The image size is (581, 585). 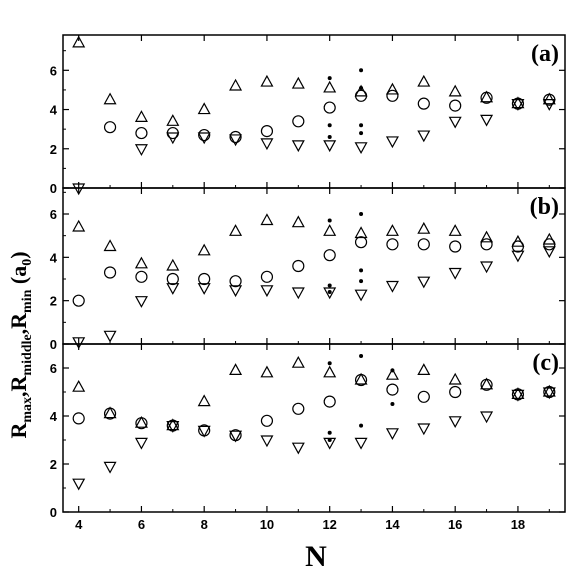 What do you see at coordinates (27, 354) in the screenshot?
I see `y-axis-title-subscript: middle` at bounding box center [27, 354].